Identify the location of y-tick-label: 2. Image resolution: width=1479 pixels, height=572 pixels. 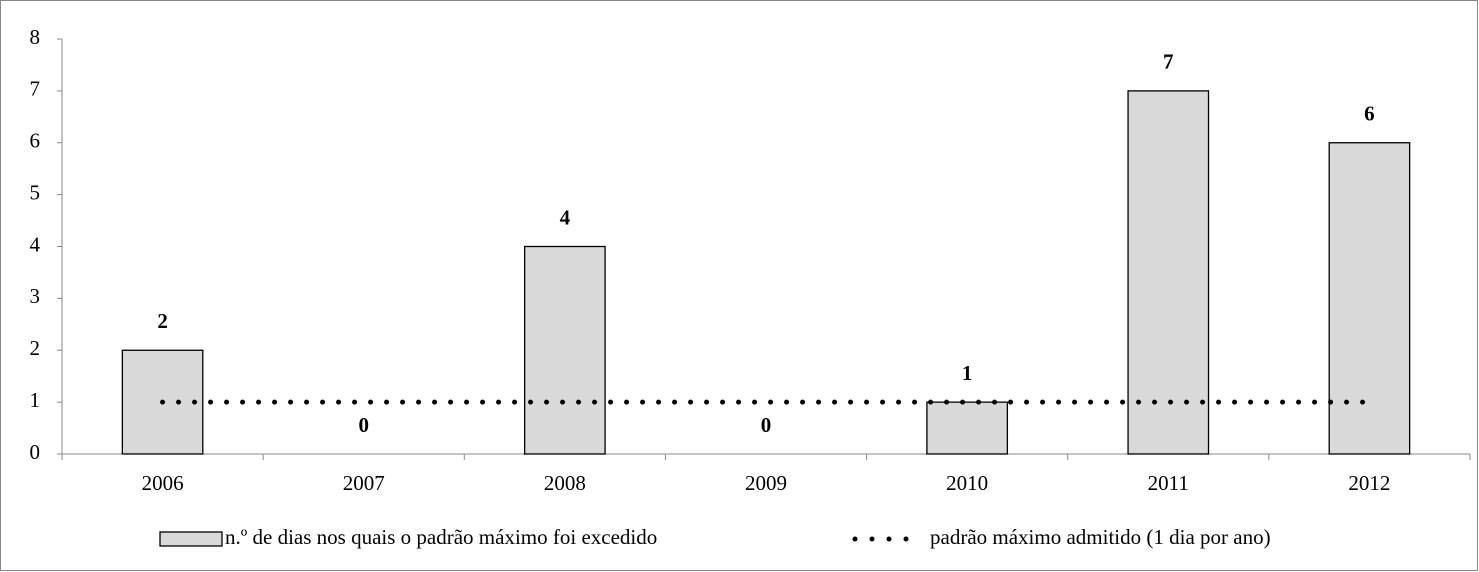
(35, 348).